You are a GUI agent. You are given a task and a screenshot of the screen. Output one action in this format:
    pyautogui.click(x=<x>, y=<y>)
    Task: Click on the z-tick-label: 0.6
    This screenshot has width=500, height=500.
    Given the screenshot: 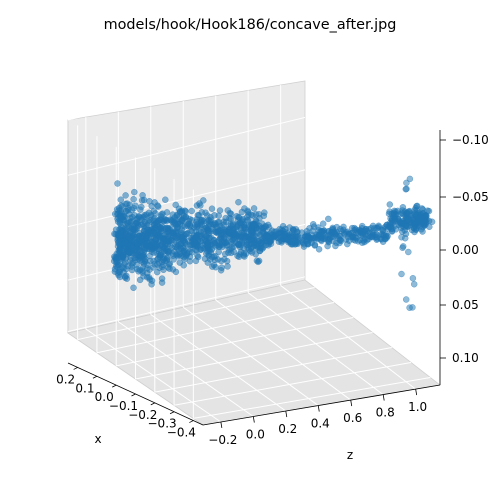 What is the action you would take?
    pyautogui.click(x=352, y=418)
    